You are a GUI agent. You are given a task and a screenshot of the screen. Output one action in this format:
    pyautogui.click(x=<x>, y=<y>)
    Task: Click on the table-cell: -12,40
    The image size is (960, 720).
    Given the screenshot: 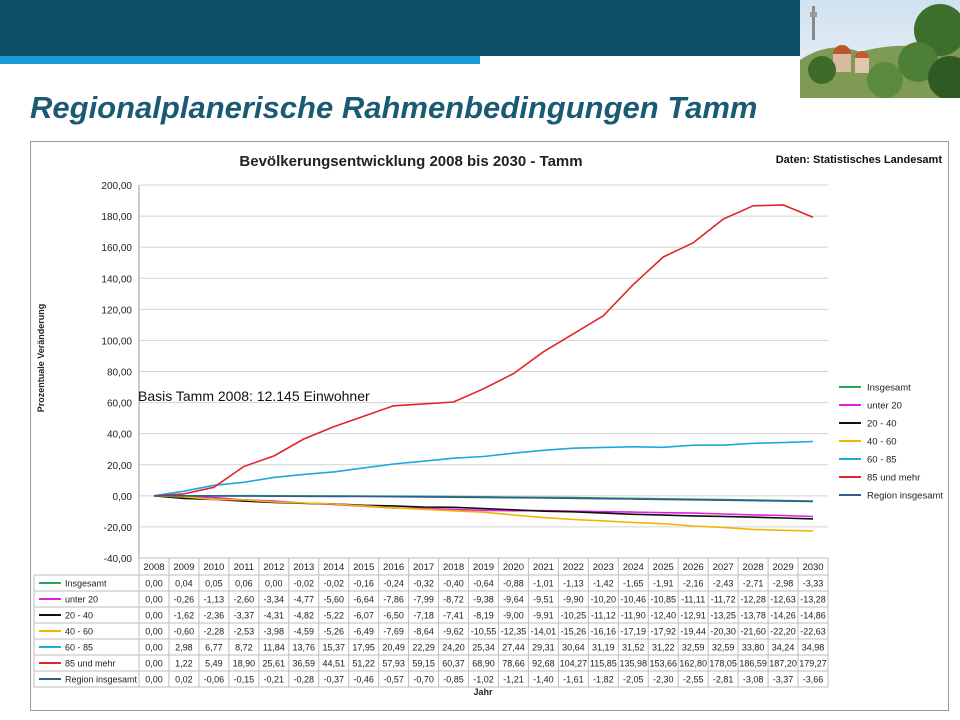 What is the action you would take?
    pyautogui.click(x=663, y=616)
    